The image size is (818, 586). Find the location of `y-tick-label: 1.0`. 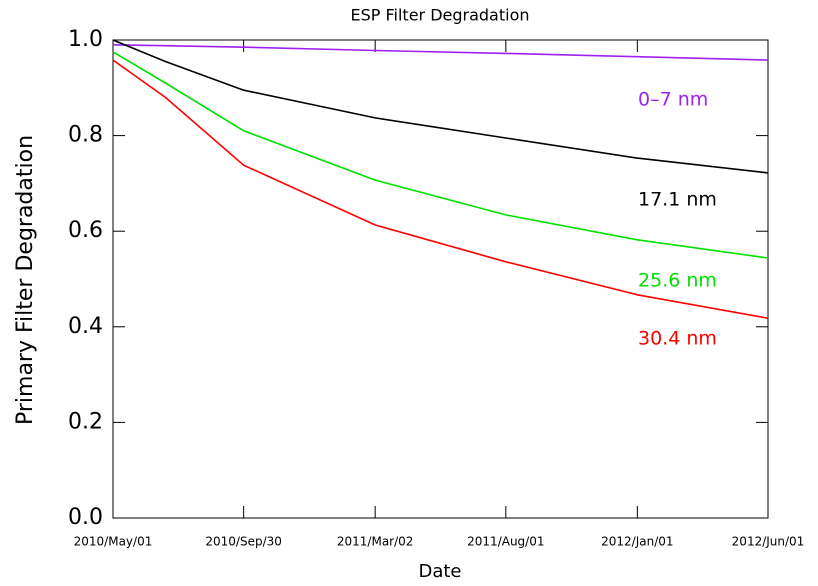

y-tick-label: 1.0 is located at coordinates (85, 39).